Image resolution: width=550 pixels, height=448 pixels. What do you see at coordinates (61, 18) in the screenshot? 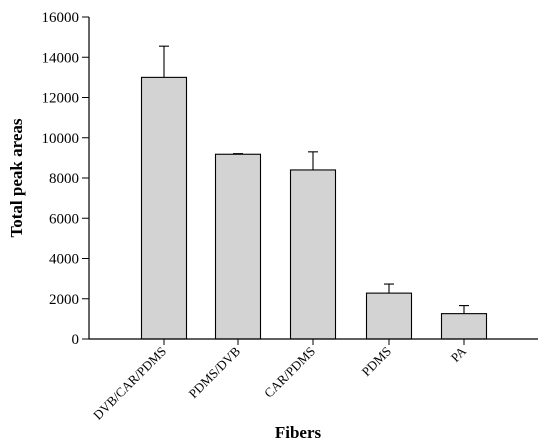
I see `y-tick-label: 16000` at bounding box center [61, 18].